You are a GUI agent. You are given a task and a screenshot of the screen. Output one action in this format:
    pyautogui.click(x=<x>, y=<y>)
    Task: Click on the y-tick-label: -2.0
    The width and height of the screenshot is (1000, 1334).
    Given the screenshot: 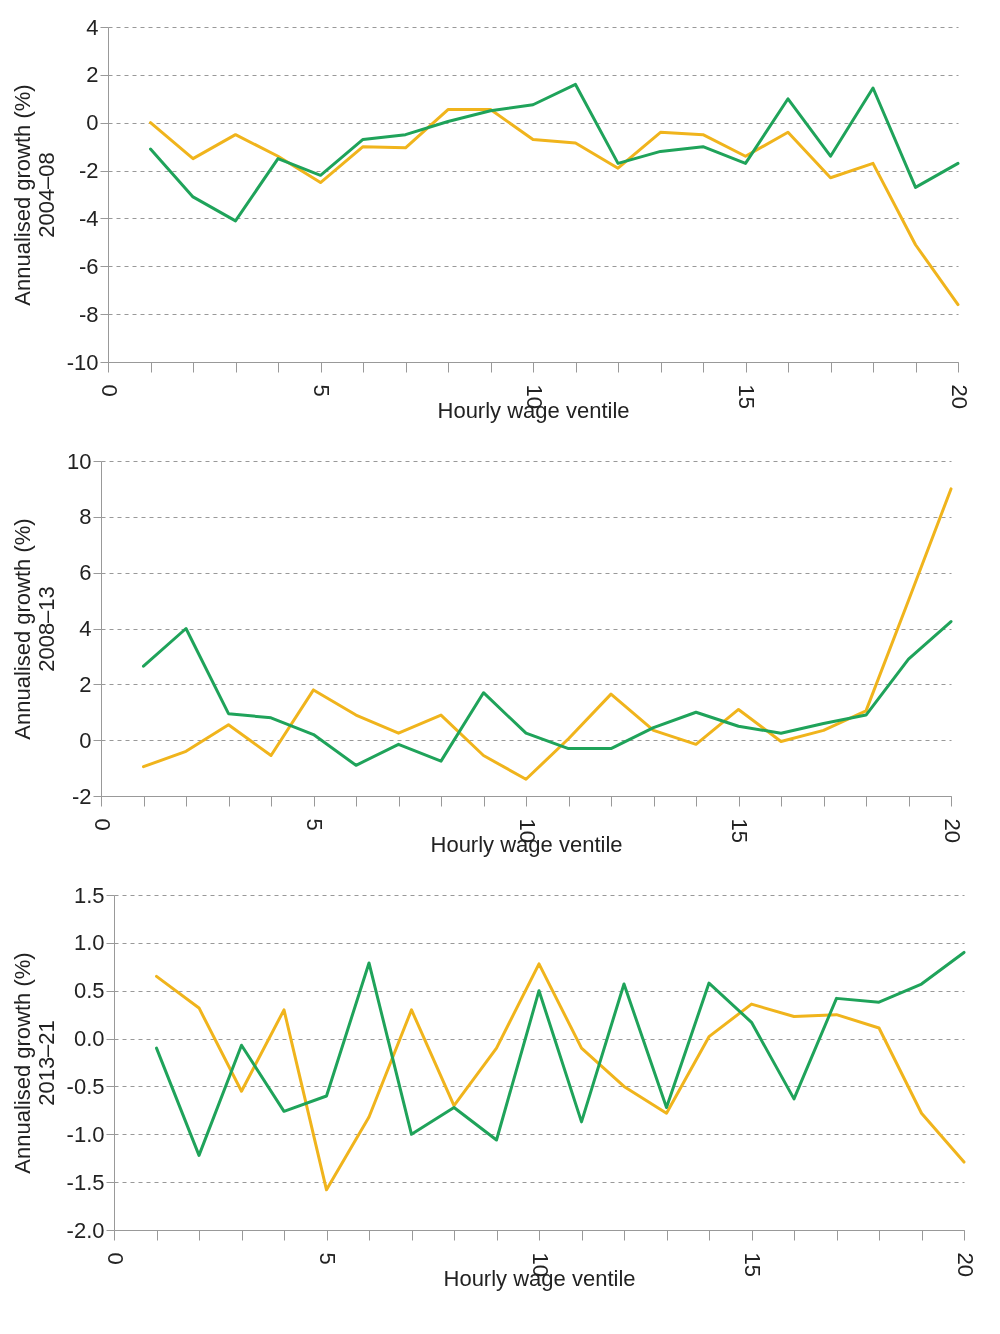 What is the action you would take?
    pyautogui.click(x=85, y=1230)
    